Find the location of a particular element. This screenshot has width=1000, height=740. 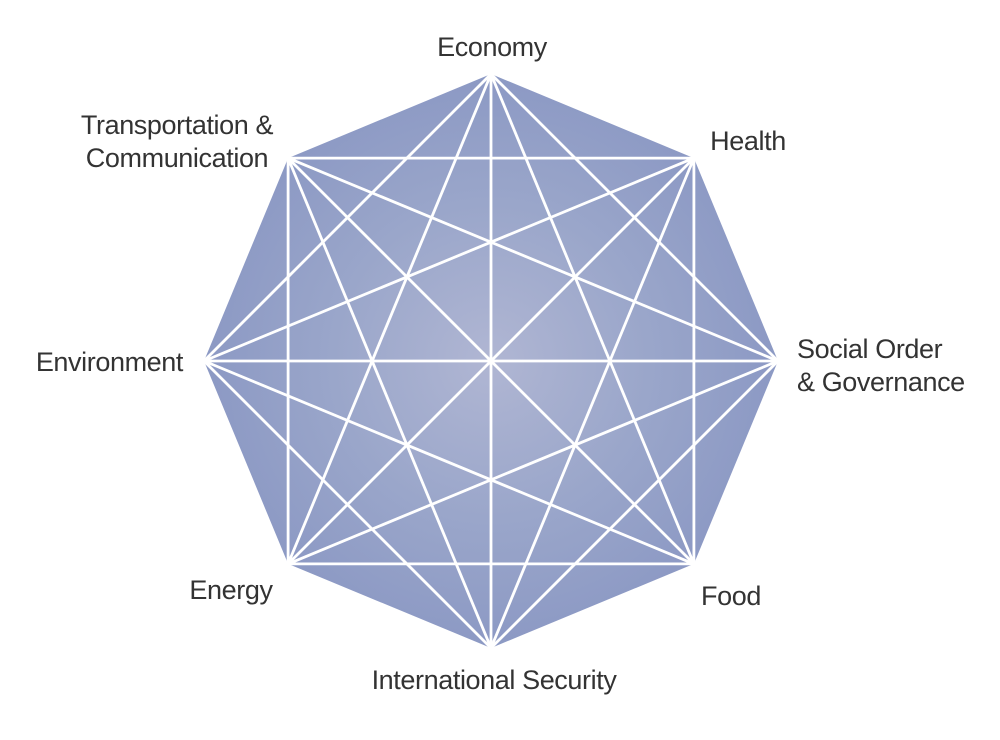

node-label-line: Transportation & is located at coordinates (177, 125).